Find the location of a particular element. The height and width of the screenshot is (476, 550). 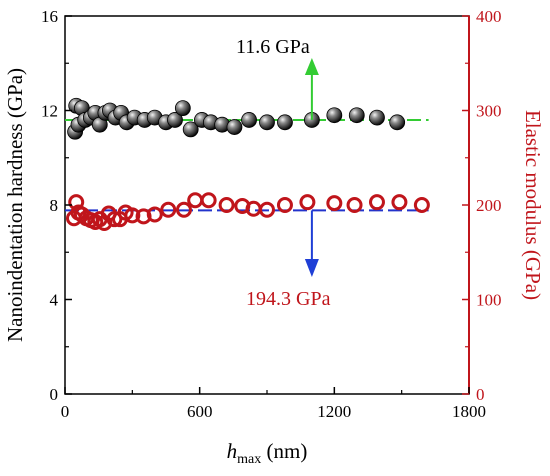

modulus-annotation: 194.3 GPa is located at coordinates (288, 299).